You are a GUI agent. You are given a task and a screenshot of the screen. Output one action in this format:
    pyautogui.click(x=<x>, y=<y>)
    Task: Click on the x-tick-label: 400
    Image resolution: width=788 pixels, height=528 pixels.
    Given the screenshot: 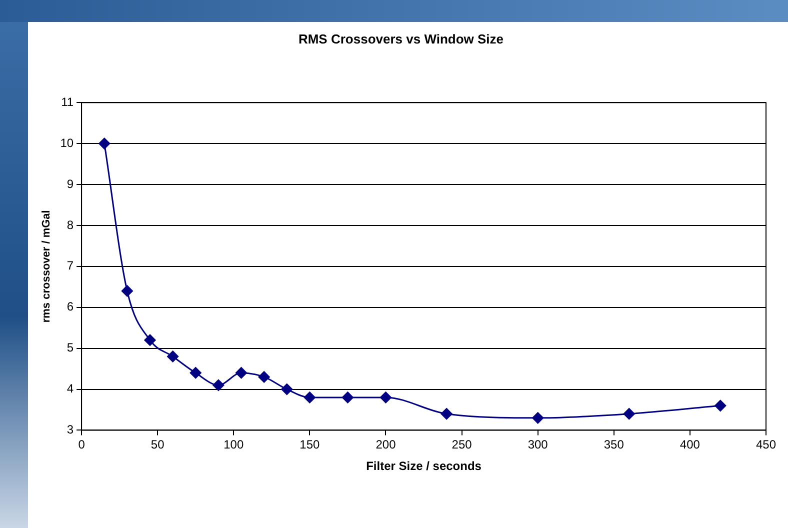 What is the action you would take?
    pyautogui.click(x=690, y=445)
    